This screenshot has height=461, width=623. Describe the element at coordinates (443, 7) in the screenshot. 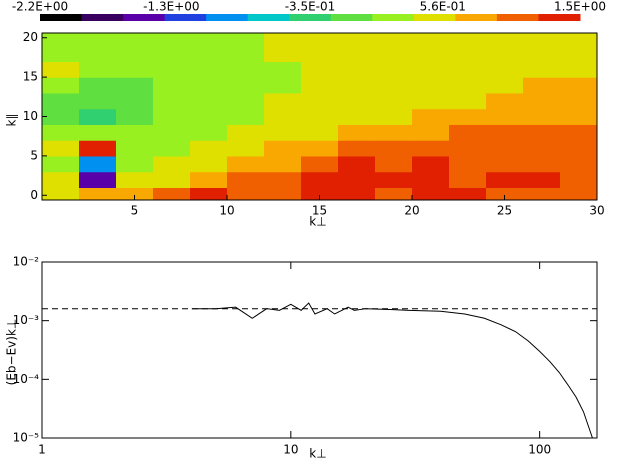

I see `colorbar-tick-label: 5.6E-01` at that location.